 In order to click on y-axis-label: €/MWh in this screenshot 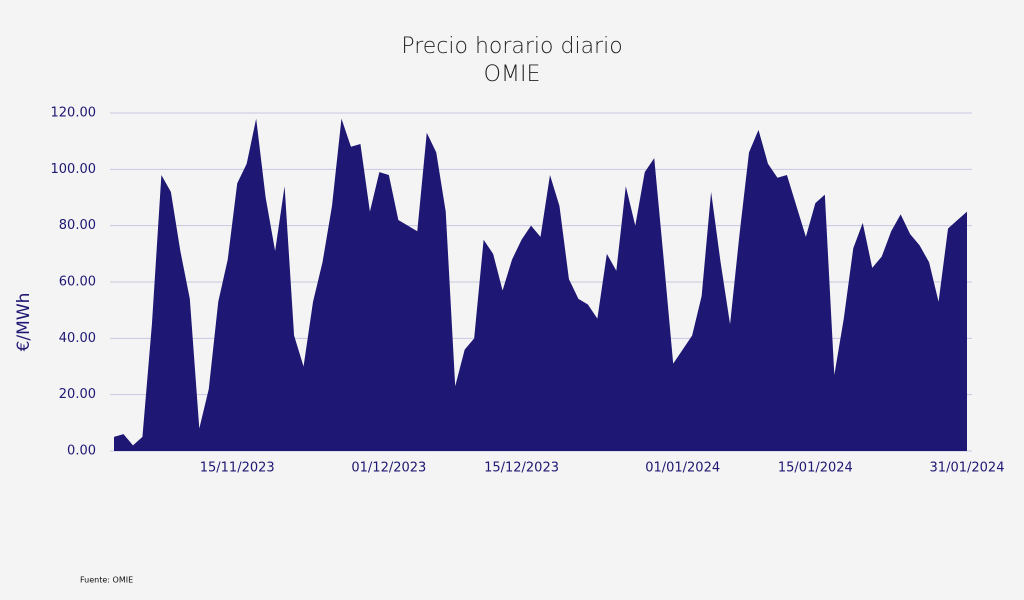, I will do `click(24, 322)`.